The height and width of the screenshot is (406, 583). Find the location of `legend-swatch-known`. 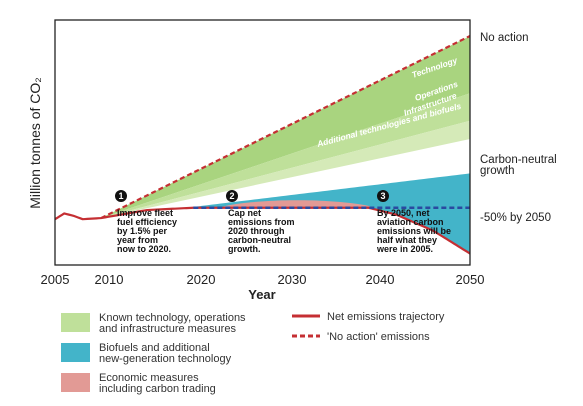

legend-swatch-known is located at coordinates (75, 322).